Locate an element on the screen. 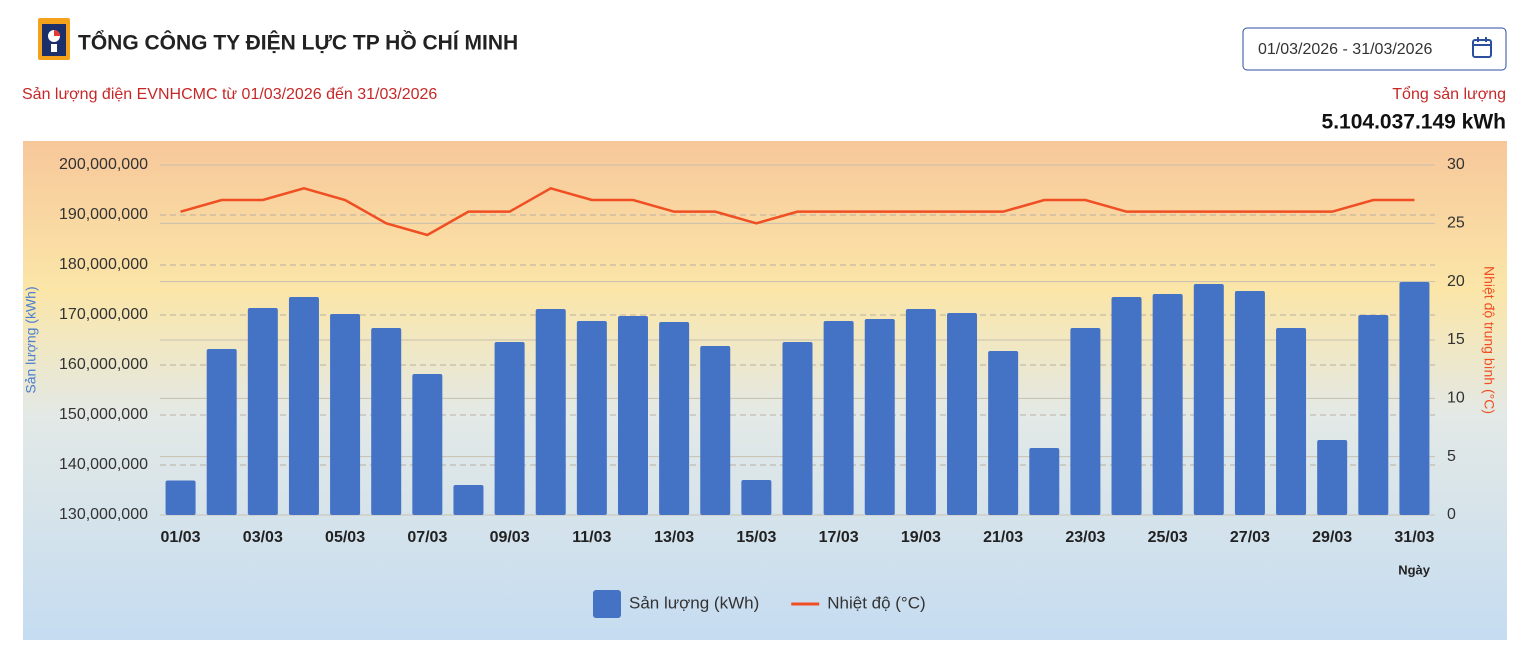 The width and height of the screenshot is (1528, 661). x-axis-title: Ngày is located at coordinates (1414, 569).